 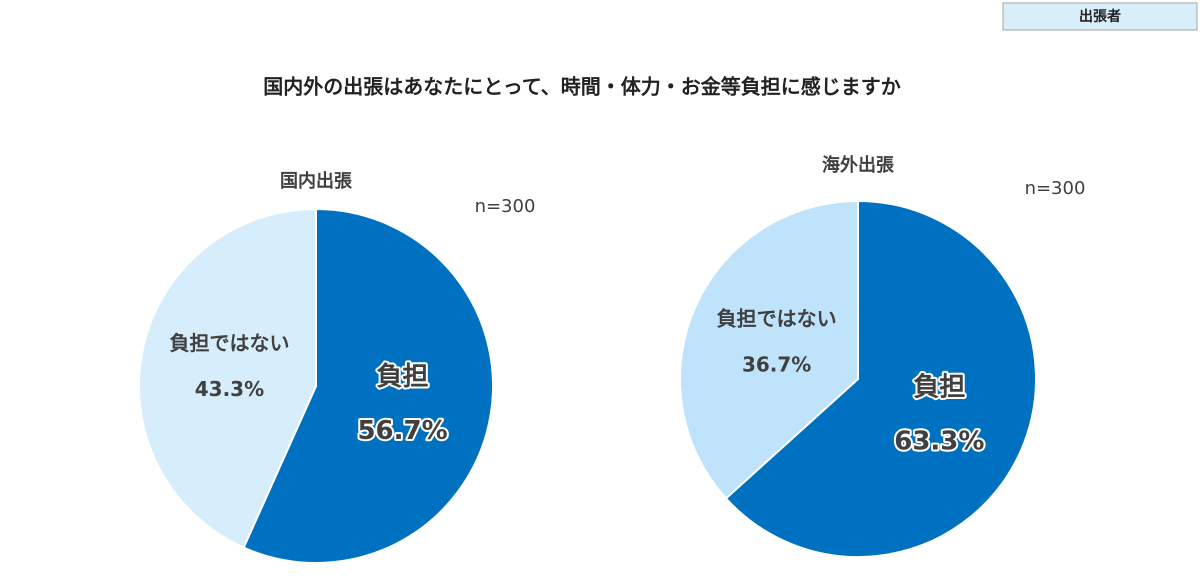 What do you see at coordinates (939, 442) in the screenshot?
I see `value-label: 63.3%` at bounding box center [939, 442].